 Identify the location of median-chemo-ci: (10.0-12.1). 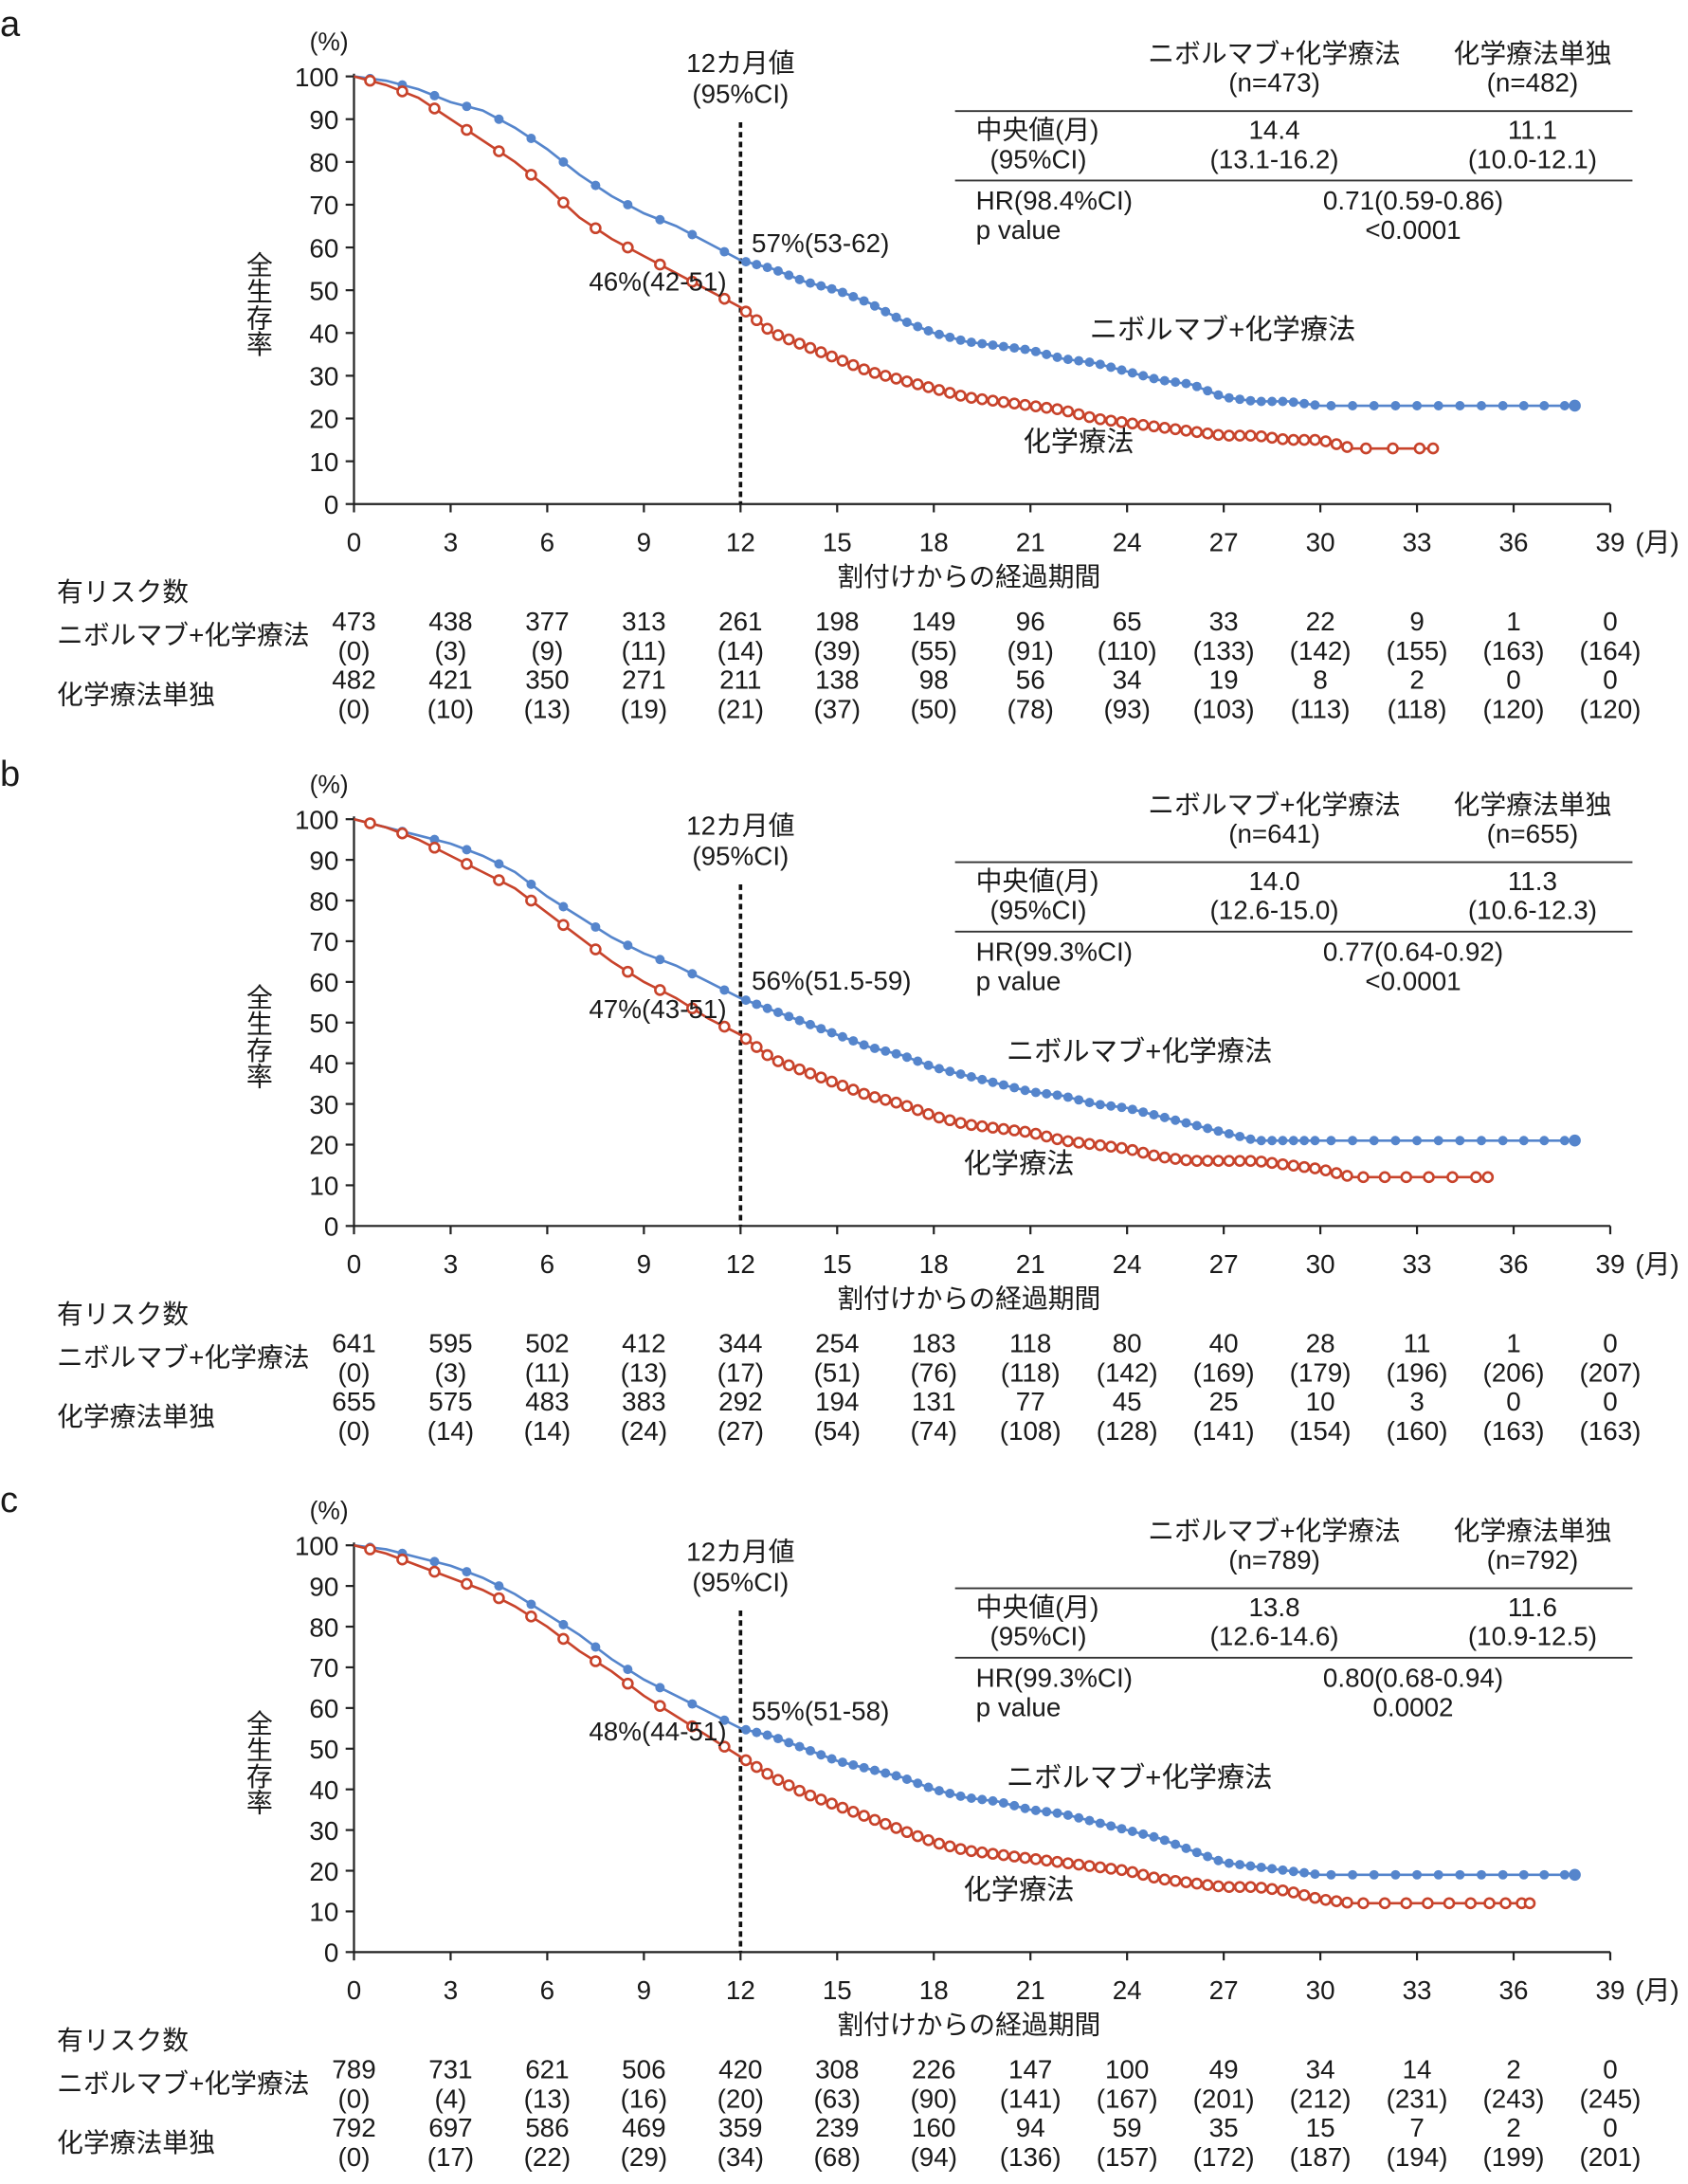
(1533, 158).